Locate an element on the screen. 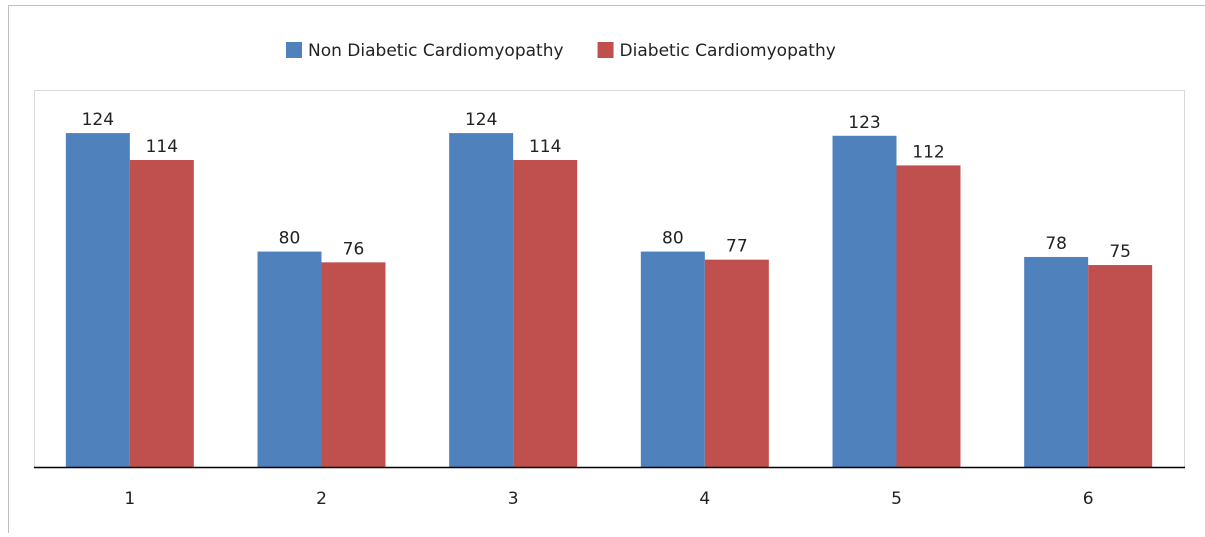  x-tick-label: 1 is located at coordinates (129, 499).